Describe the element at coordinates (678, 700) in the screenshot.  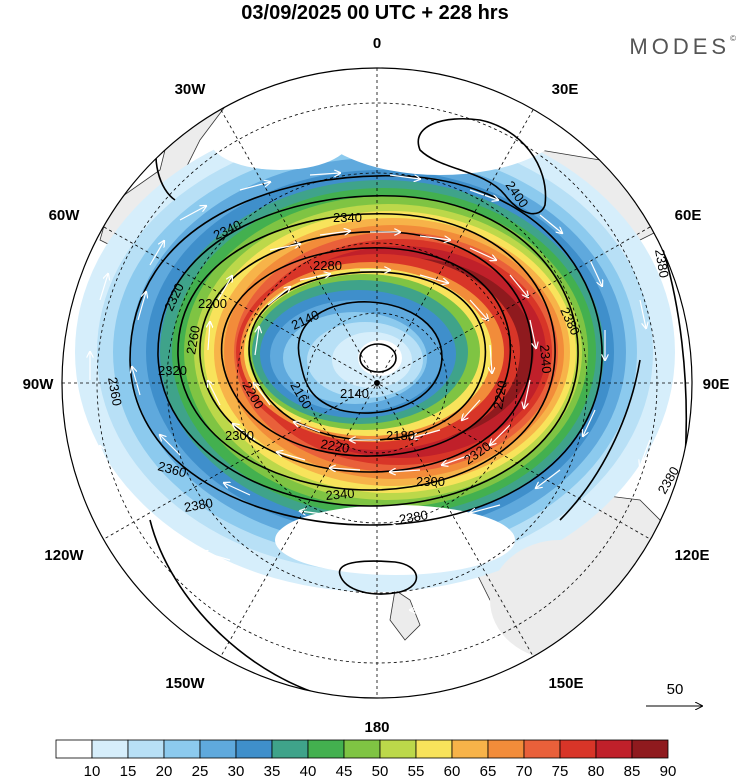
I see `reference-vector: 50` at that location.